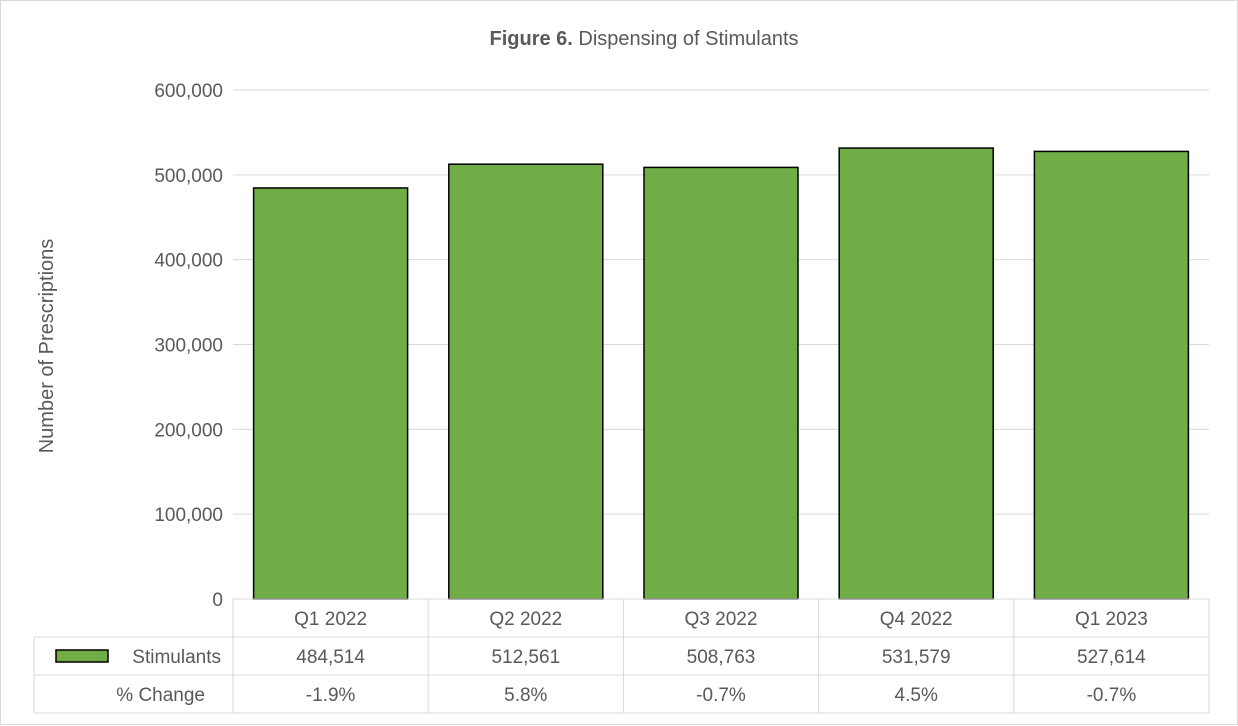 The width and height of the screenshot is (1238, 726). Describe the element at coordinates (525, 657) in the screenshot. I see `table-cell: 512,561` at that location.